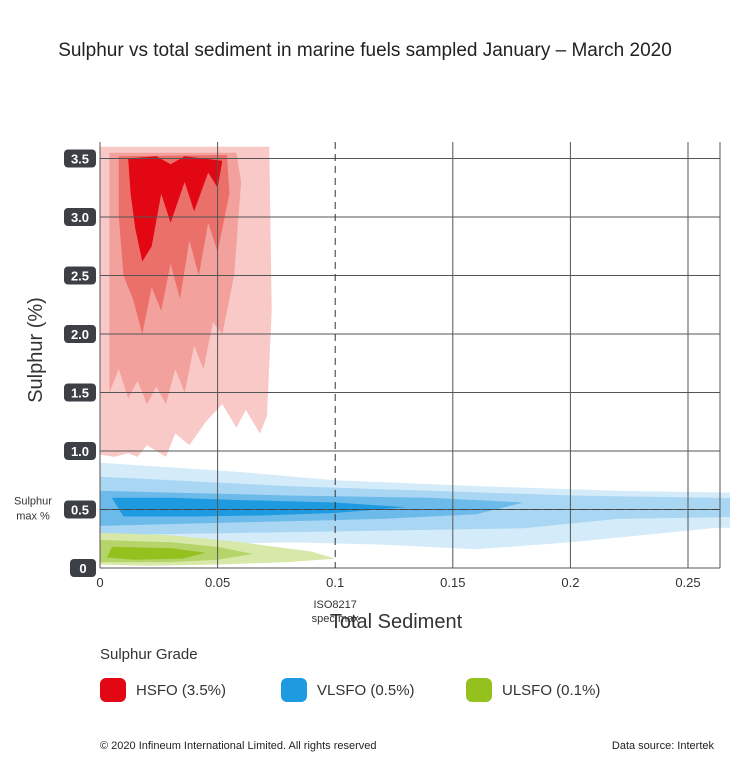  Describe the element at coordinates (687, 582) in the screenshot. I see `x-tick-label-5: 0.25` at that location.